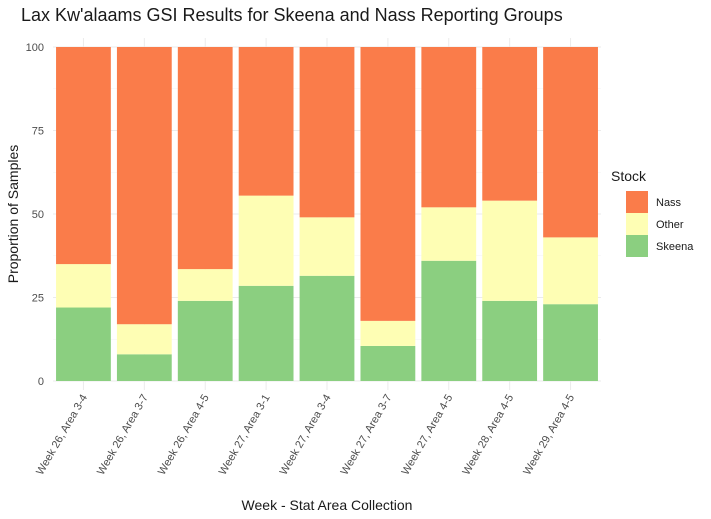  What do you see at coordinates (488, 435) in the screenshot?
I see `x-tick-label: Week 28, Area 4-5` at bounding box center [488, 435].